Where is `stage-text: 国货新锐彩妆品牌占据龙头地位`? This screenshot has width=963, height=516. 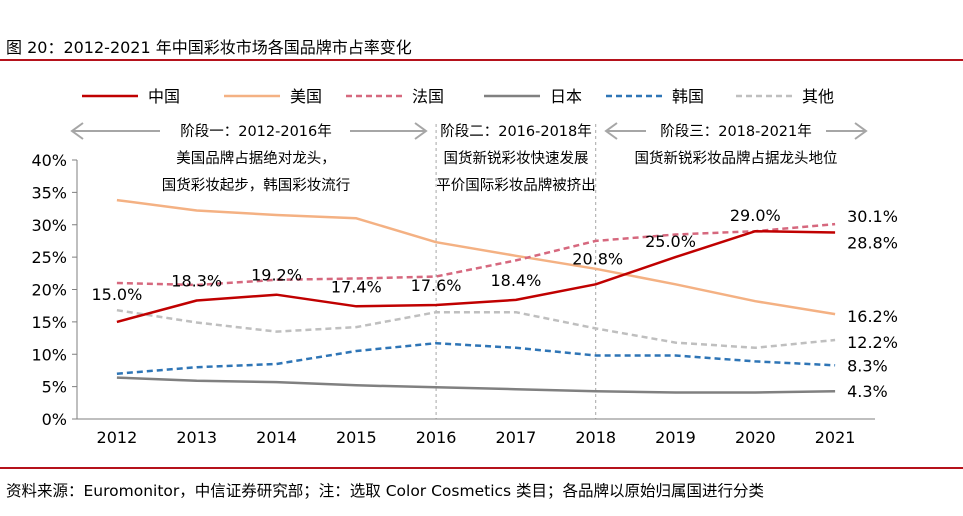 stage-text: 国货新锐彩妆品牌占据龙头地位 is located at coordinates (736, 158).